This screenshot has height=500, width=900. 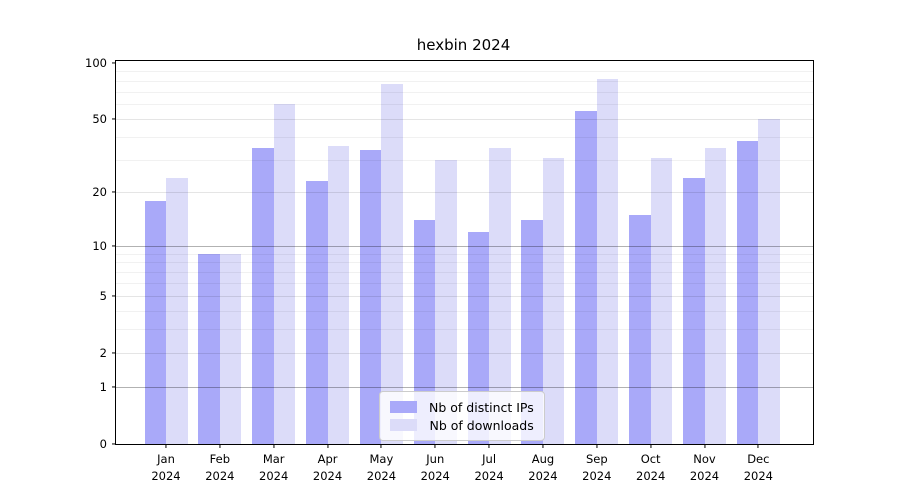 What do you see at coordinates (446, 302) in the screenshot?
I see `bar-jun-downloads` at bounding box center [446, 302].